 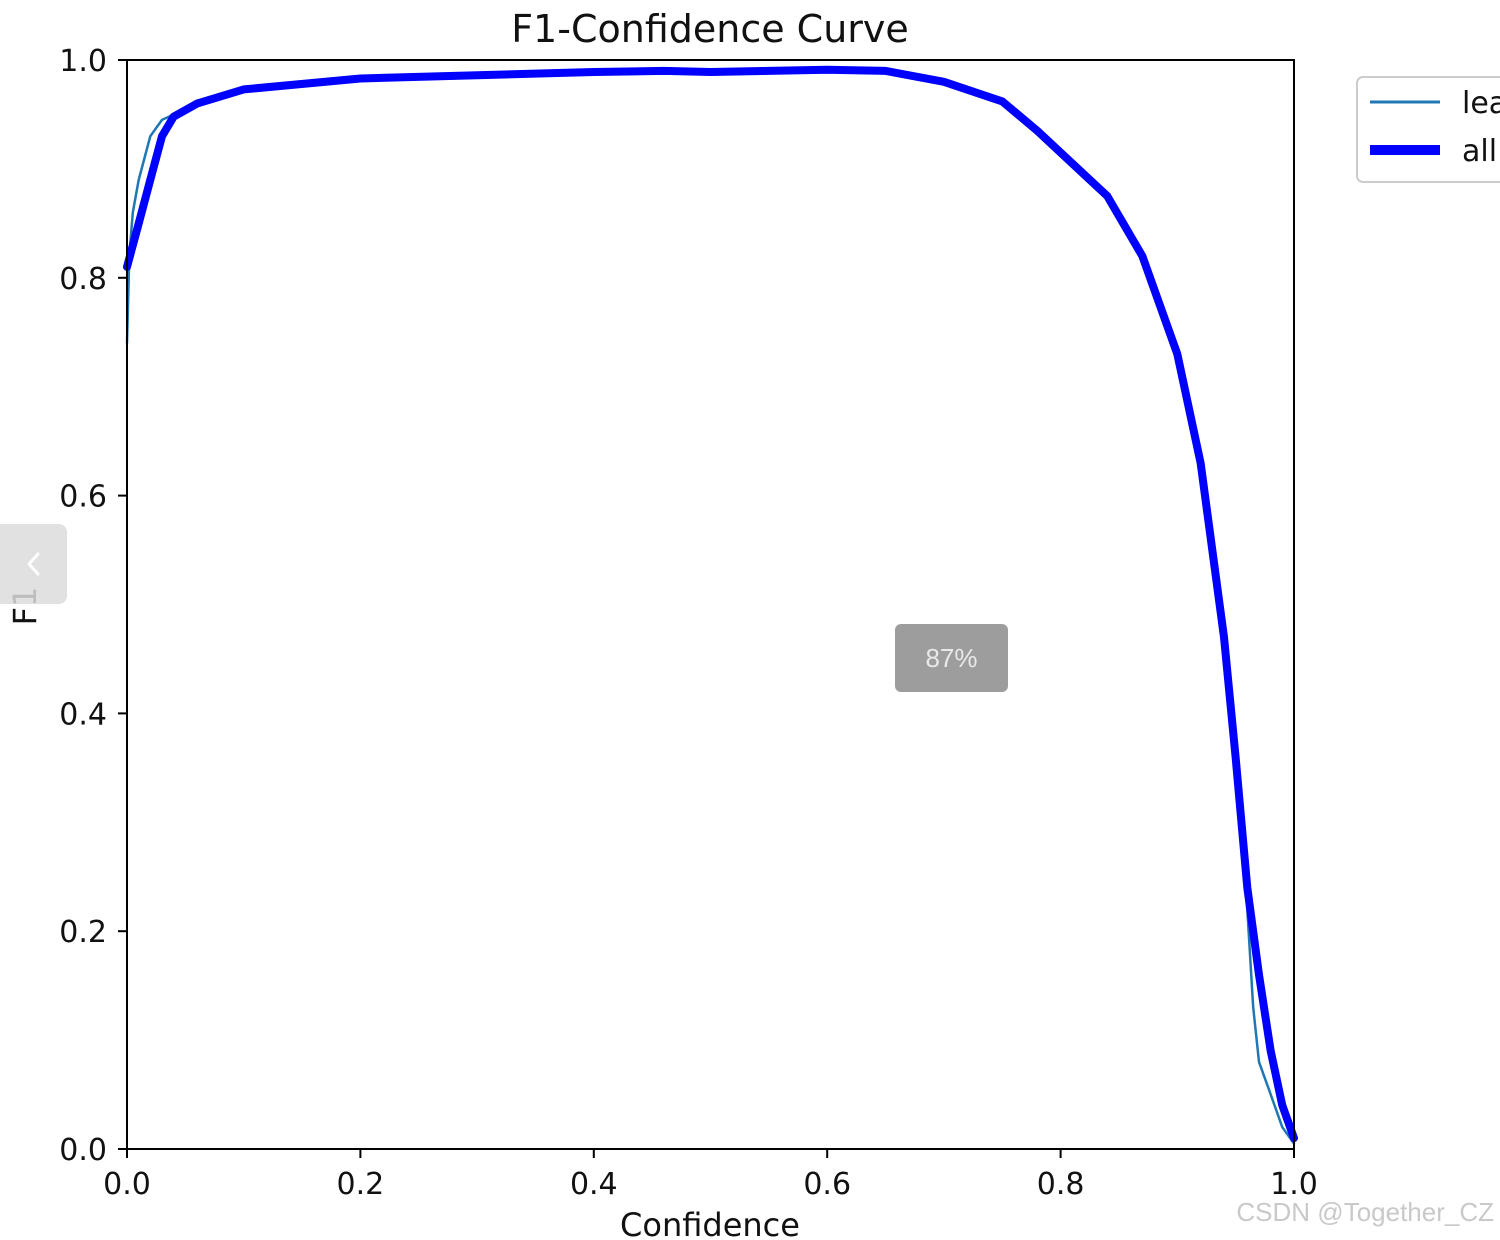 What do you see at coordinates (83, 932) in the screenshot?
I see `y-tick-label: 0.2` at bounding box center [83, 932].